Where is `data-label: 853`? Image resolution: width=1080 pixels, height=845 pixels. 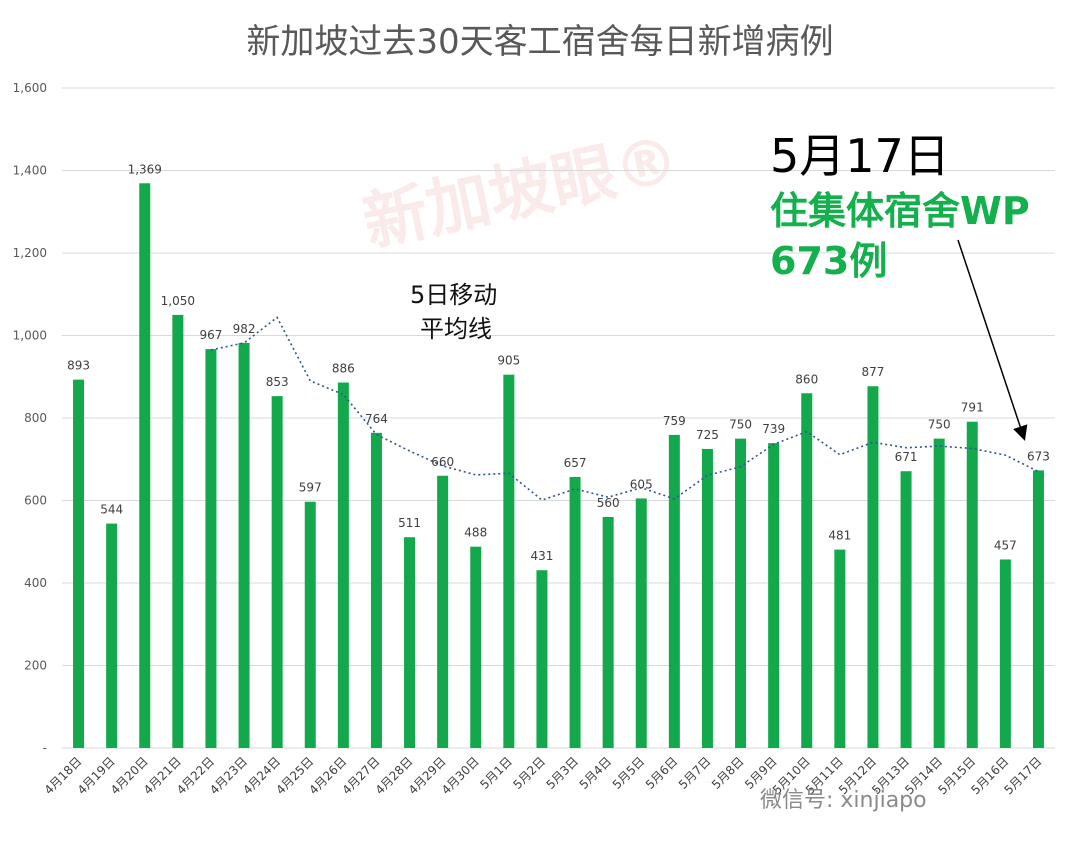
data-label: 853 is located at coordinates (277, 382).